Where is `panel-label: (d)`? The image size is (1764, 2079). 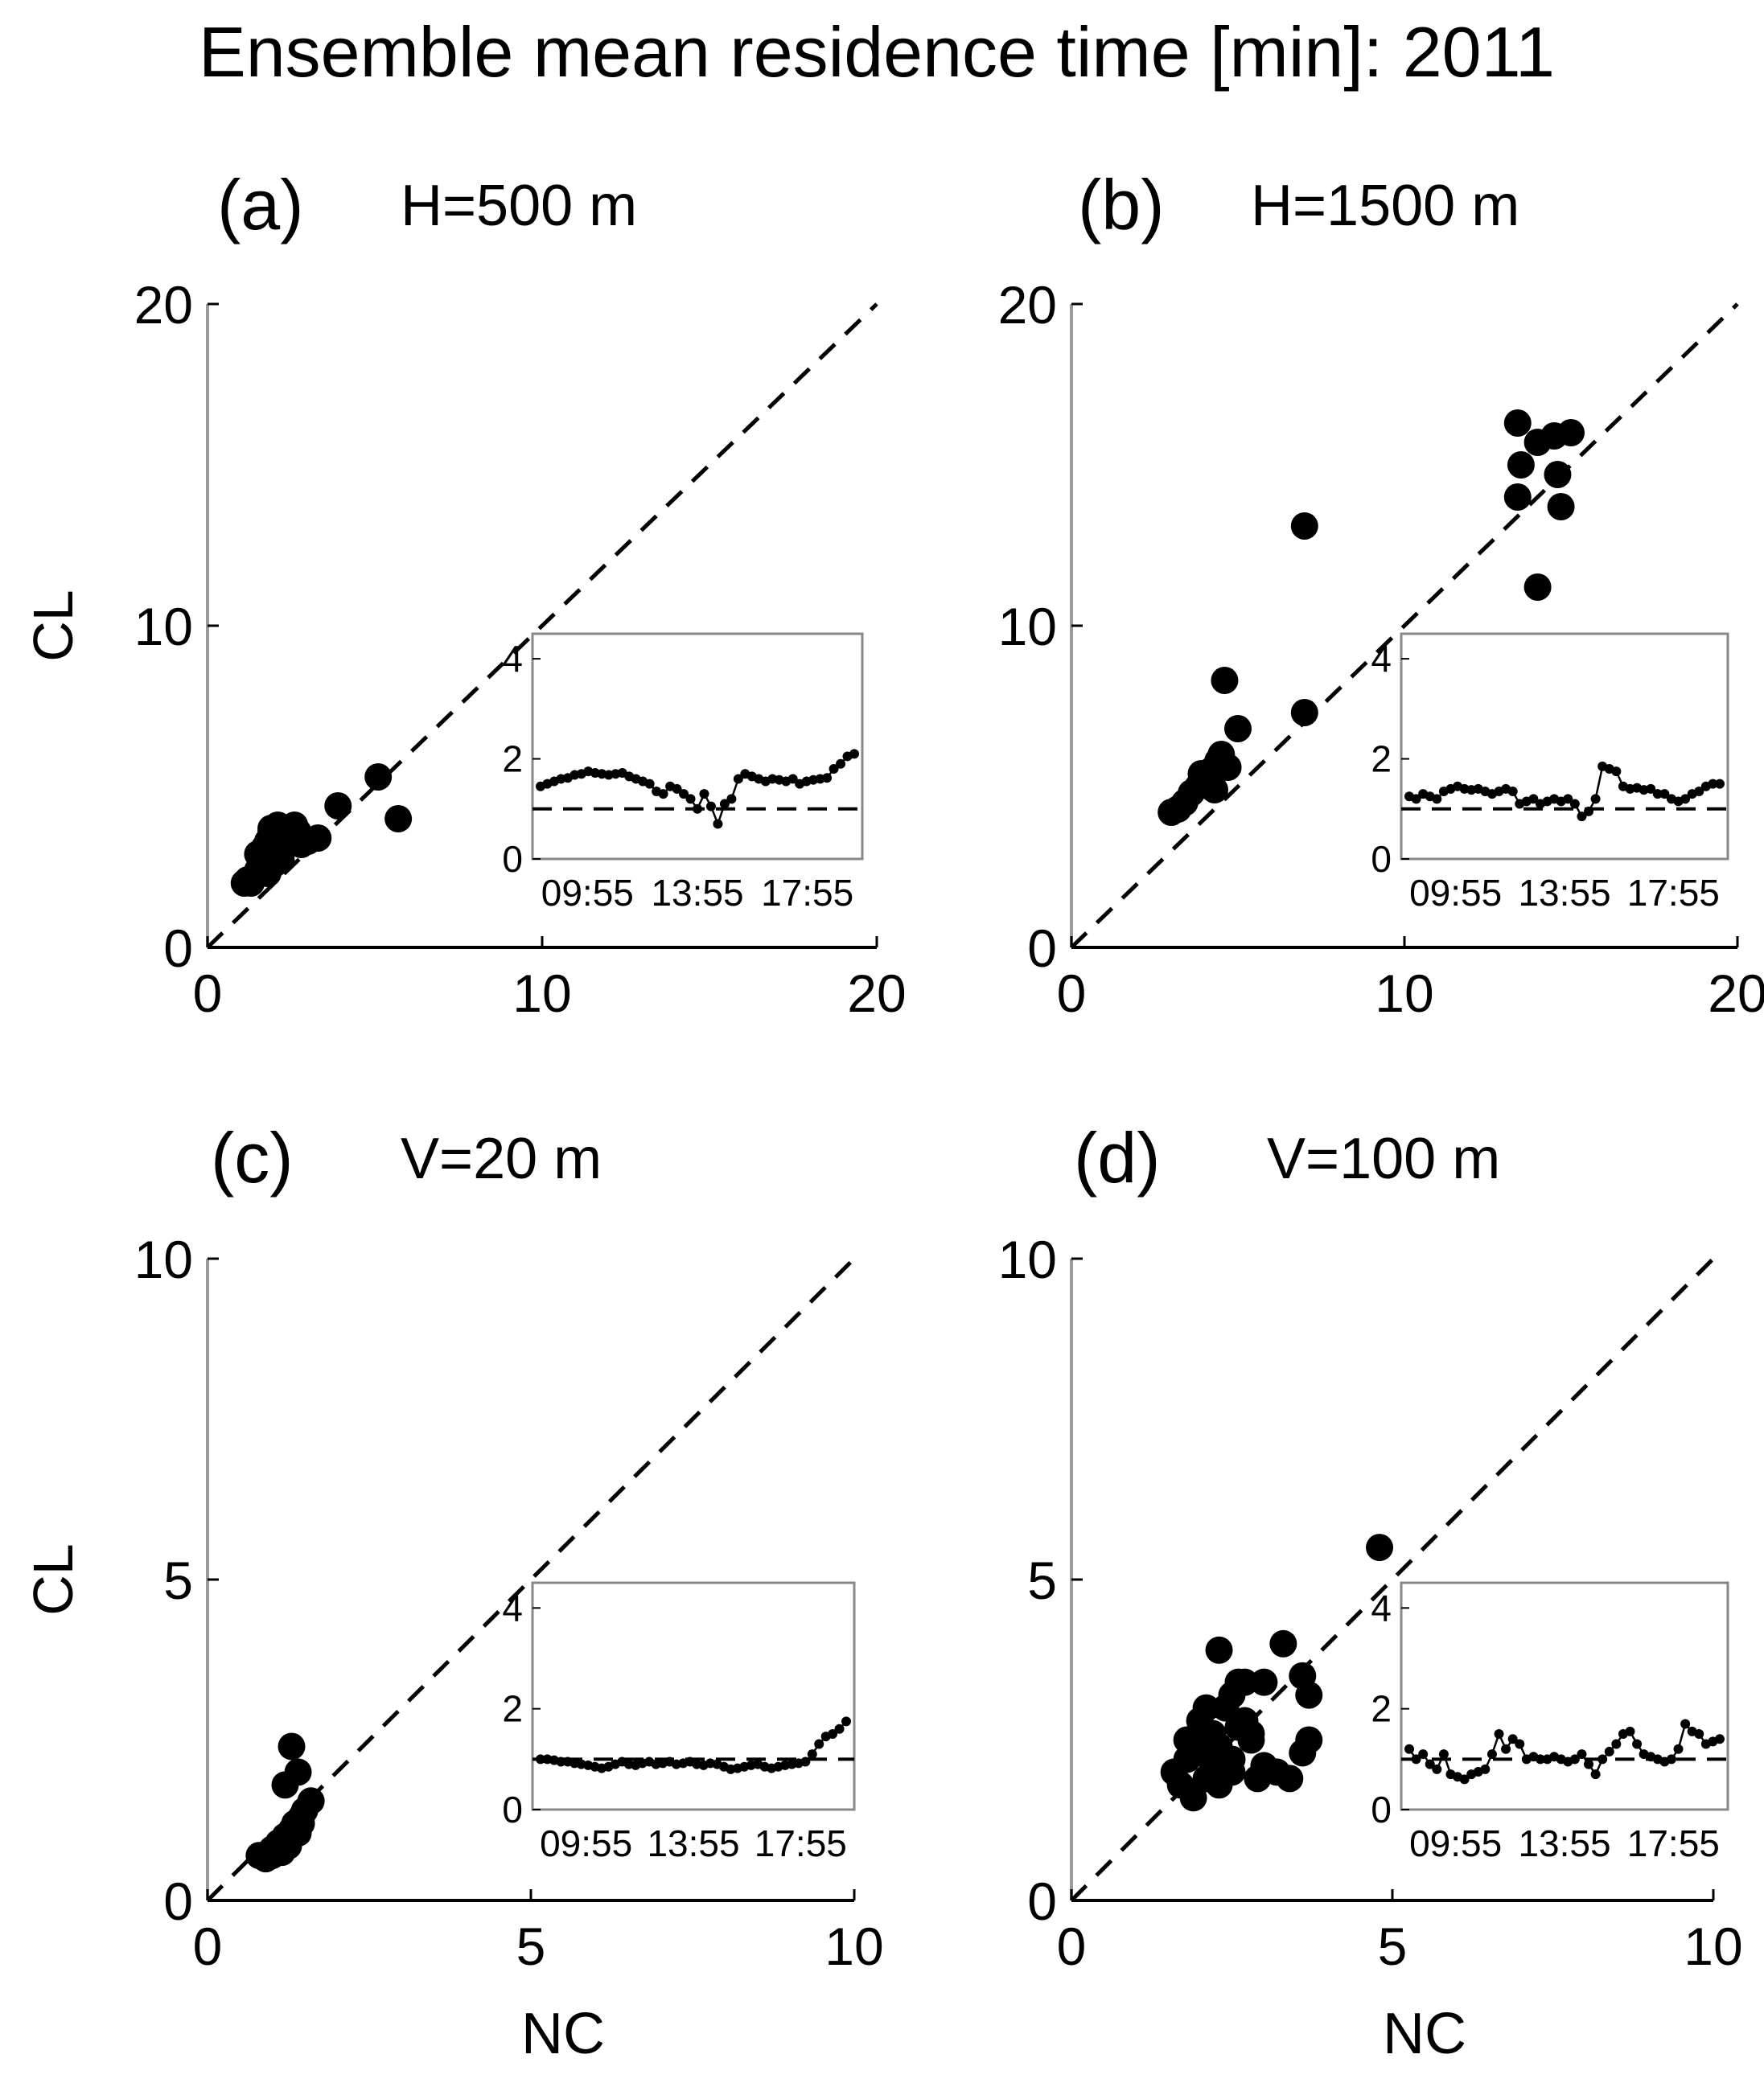
panel-label: (d) is located at coordinates (1117, 1158).